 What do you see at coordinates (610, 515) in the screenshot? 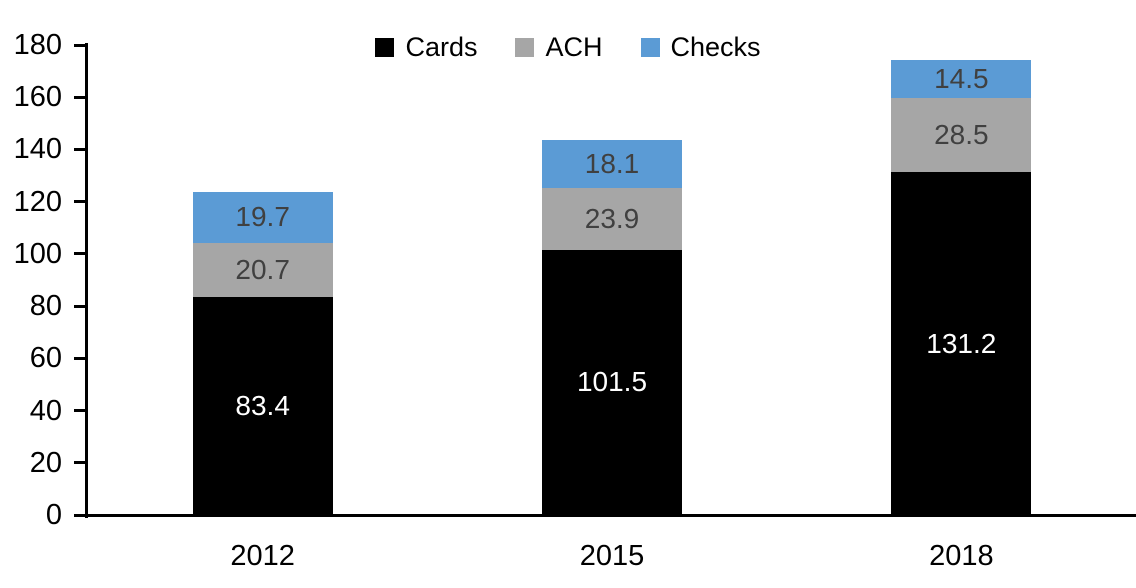
I see `x-axis-line` at bounding box center [610, 515].